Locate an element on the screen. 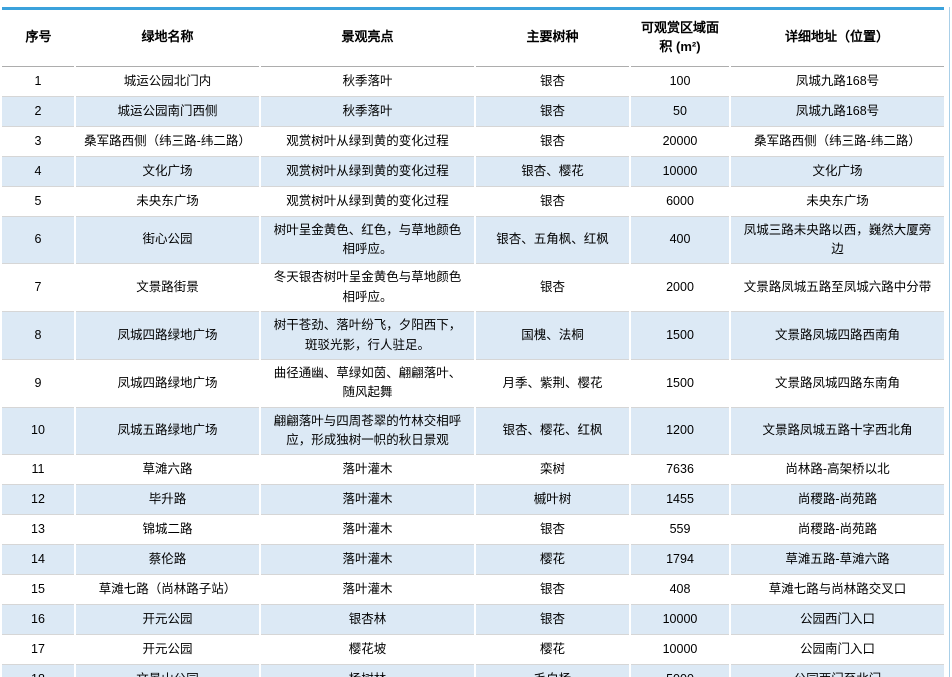 The width and height of the screenshot is (952, 677). table-cell-area: 5000 is located at coordinates (680, 670).